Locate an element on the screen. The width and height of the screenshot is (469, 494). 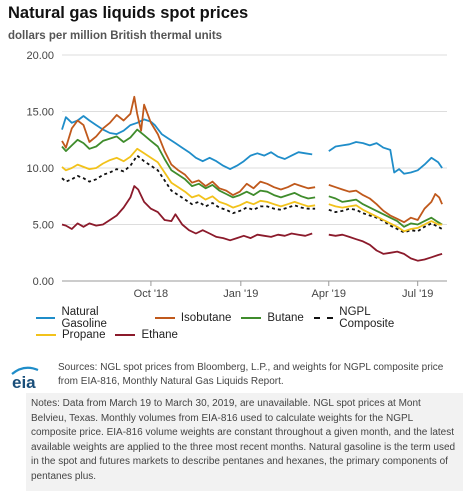
y-tick-label: 20.00 is located at coordinates (40, 56).